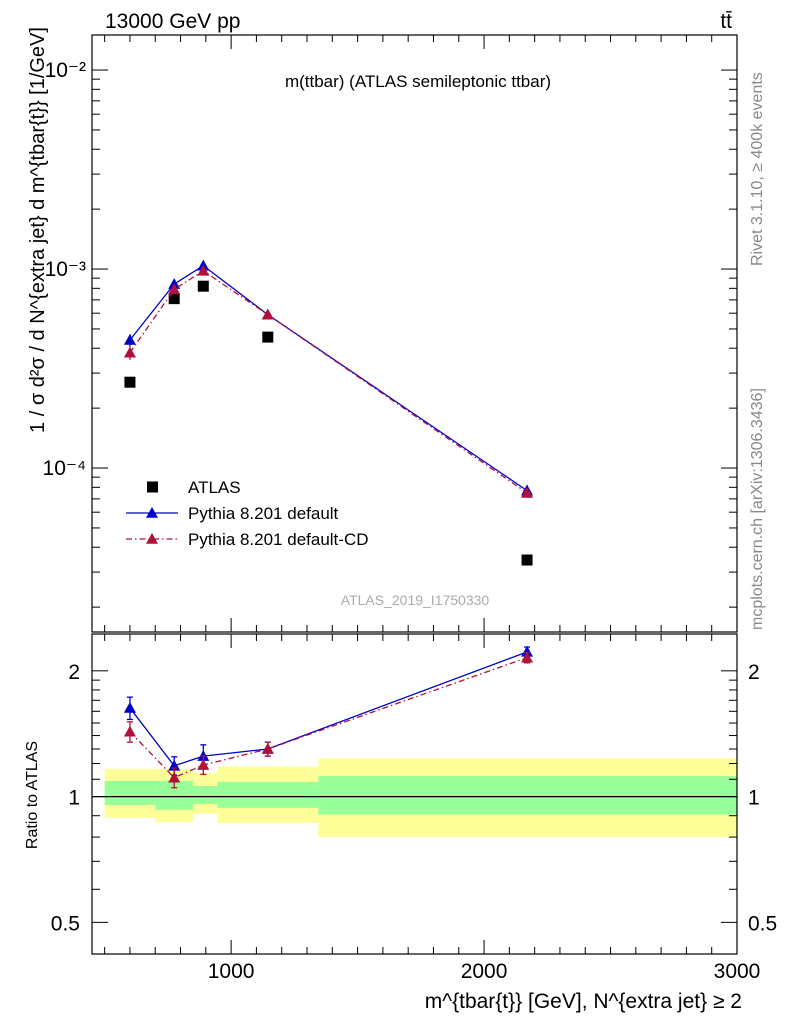  What do you see at coordinates (152, 487) in the screenshot?
I see `legend-marker-atlas` at bounding box center [152, 487].